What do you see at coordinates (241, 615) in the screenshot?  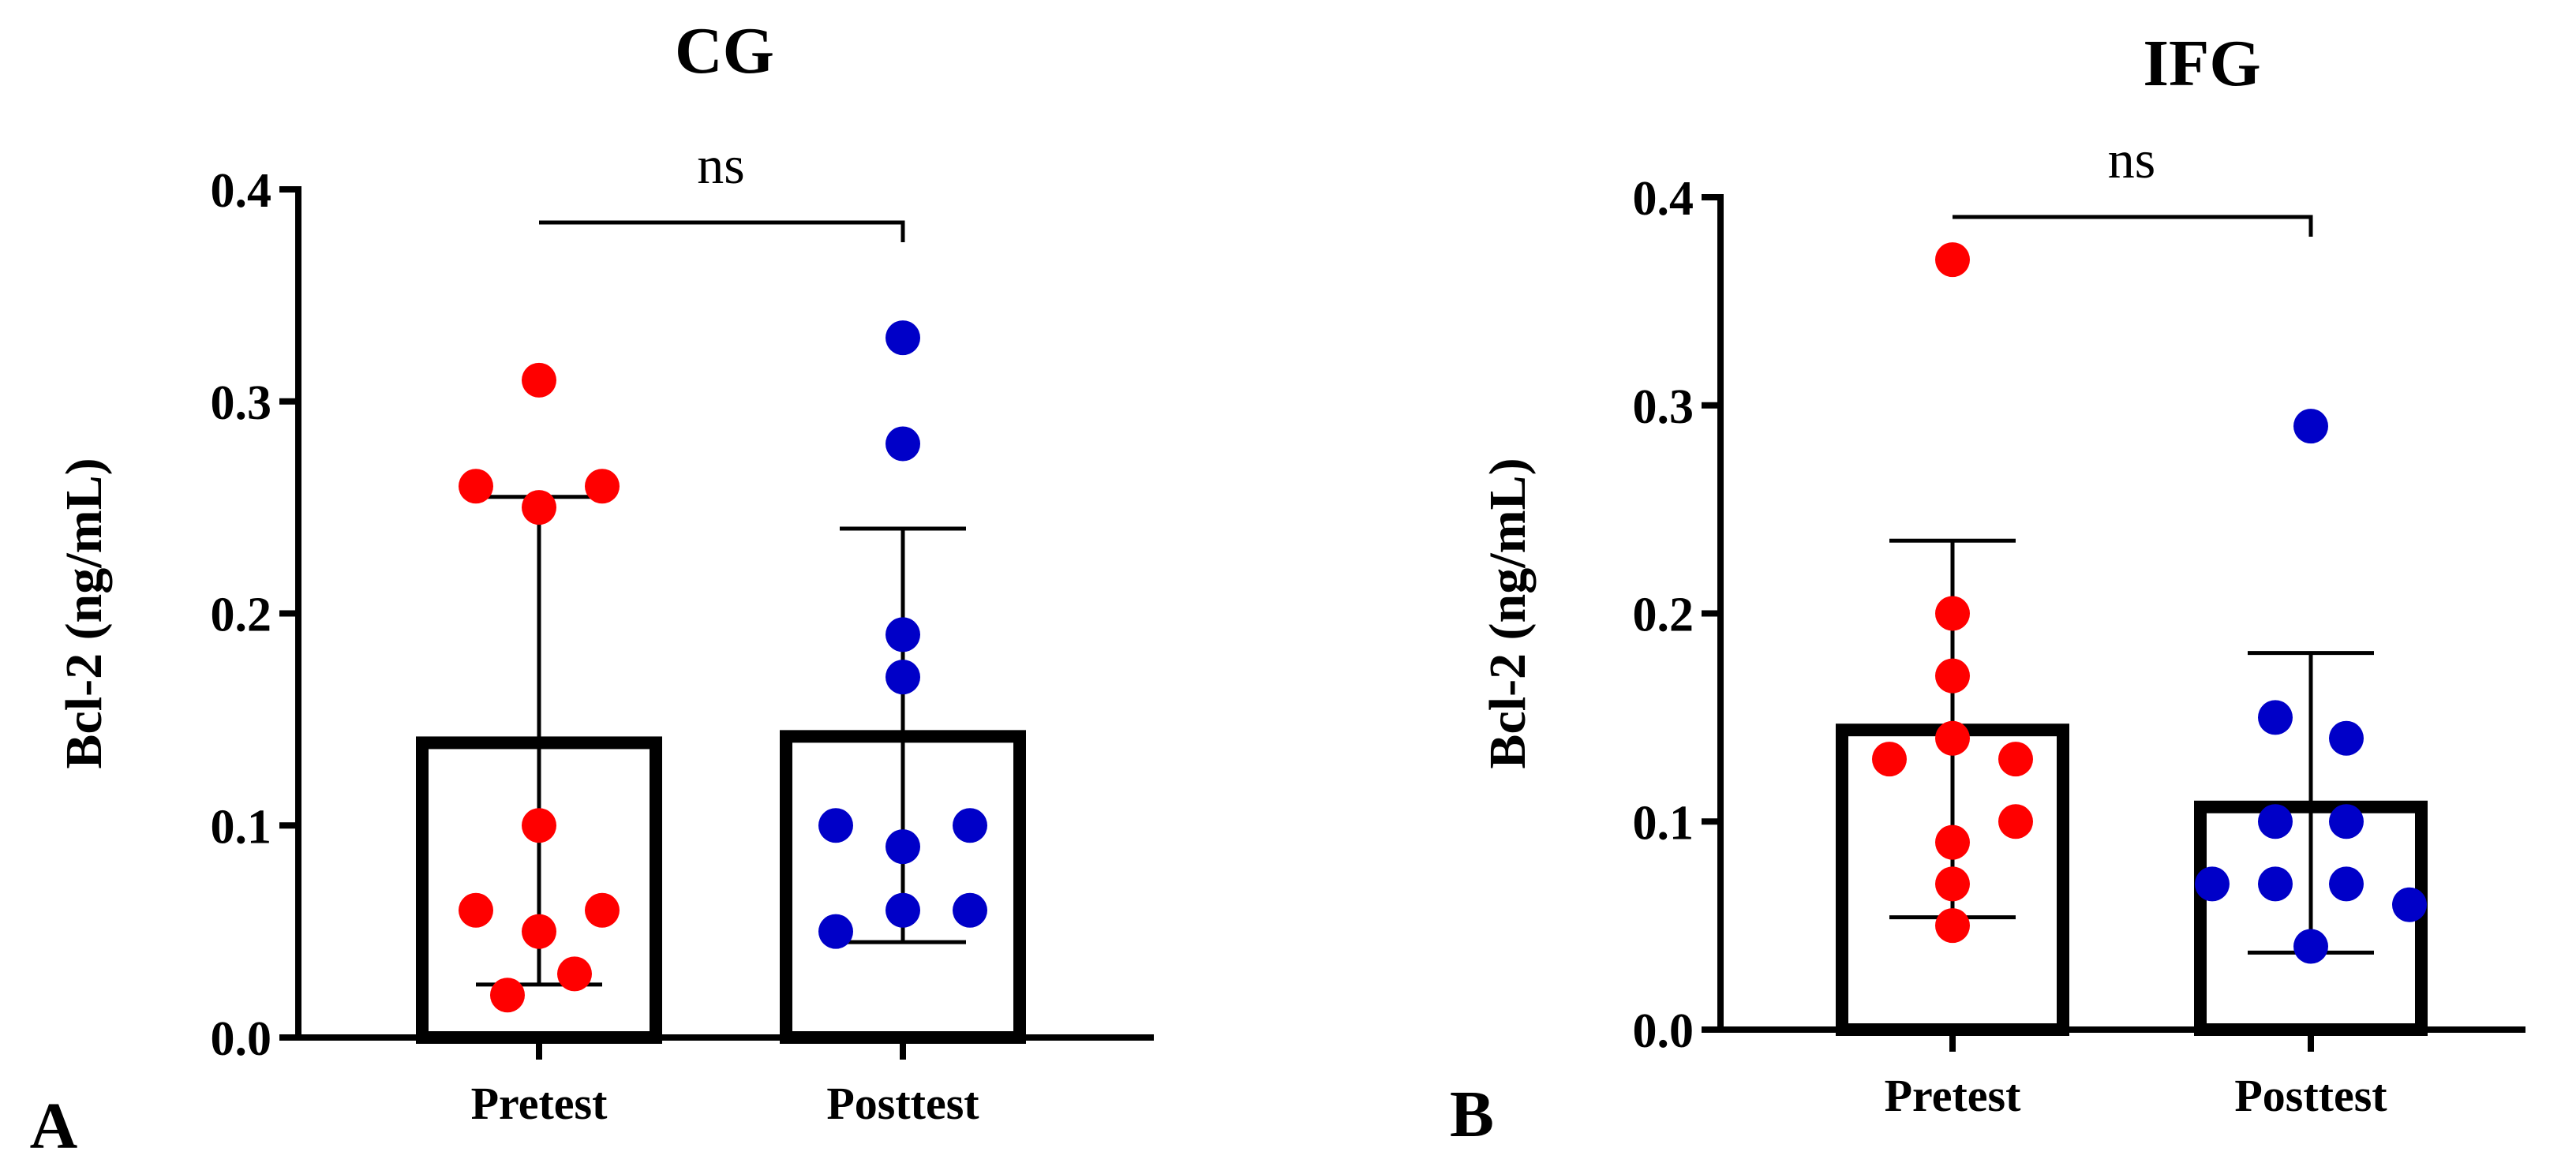 I see `panel-a-y-tick-label: 0.2` at bounding box center [241, 615].